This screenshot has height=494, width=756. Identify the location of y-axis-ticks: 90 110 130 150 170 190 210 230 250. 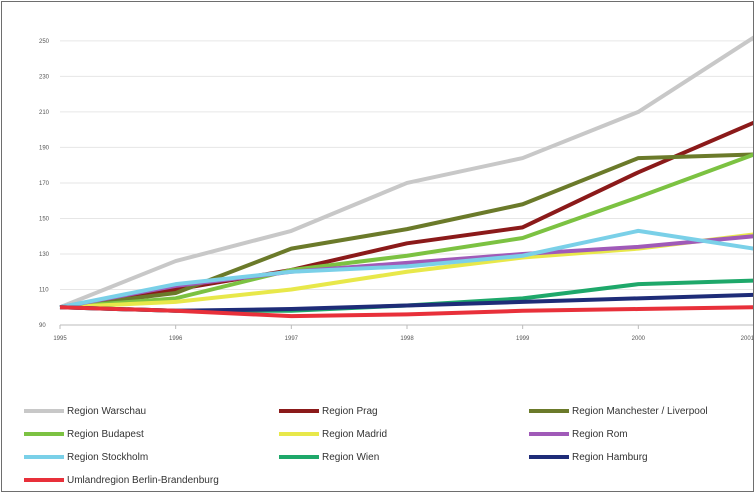
(44, 184).